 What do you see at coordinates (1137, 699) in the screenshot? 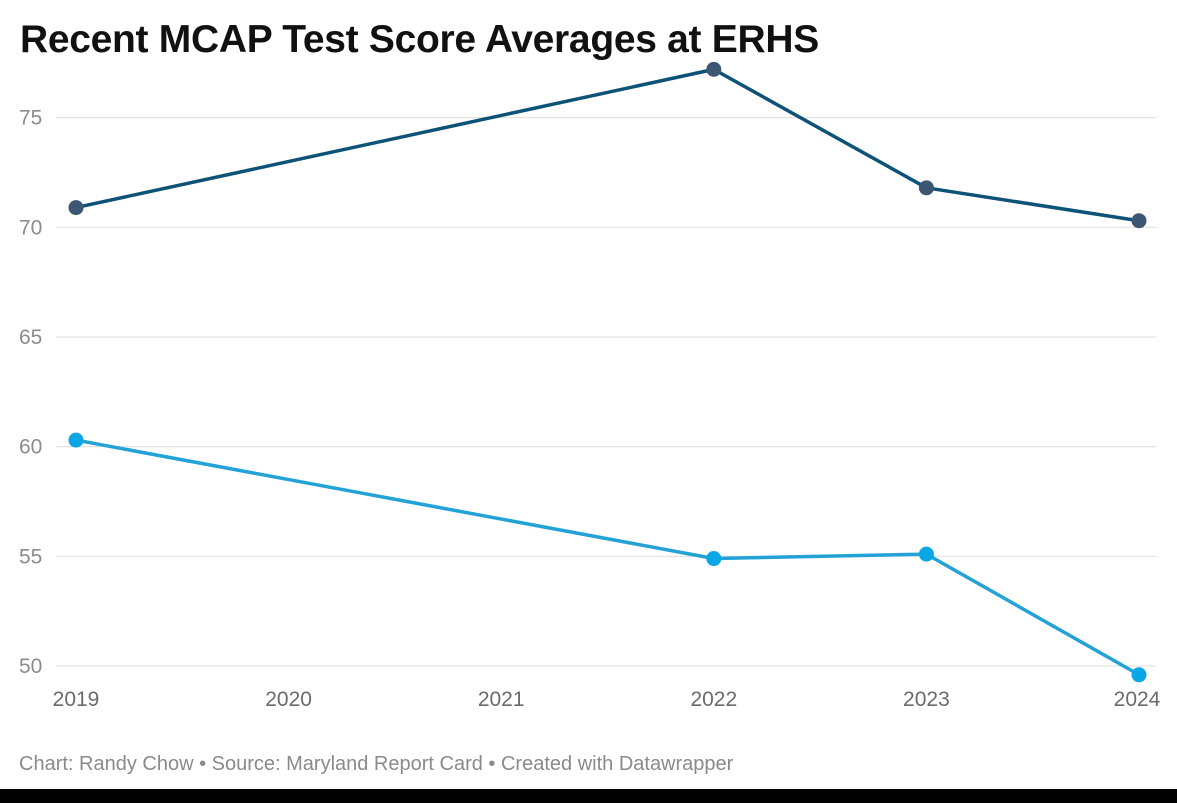
I see `x-tick-label: 2024` at bounding box center [1137, 699].